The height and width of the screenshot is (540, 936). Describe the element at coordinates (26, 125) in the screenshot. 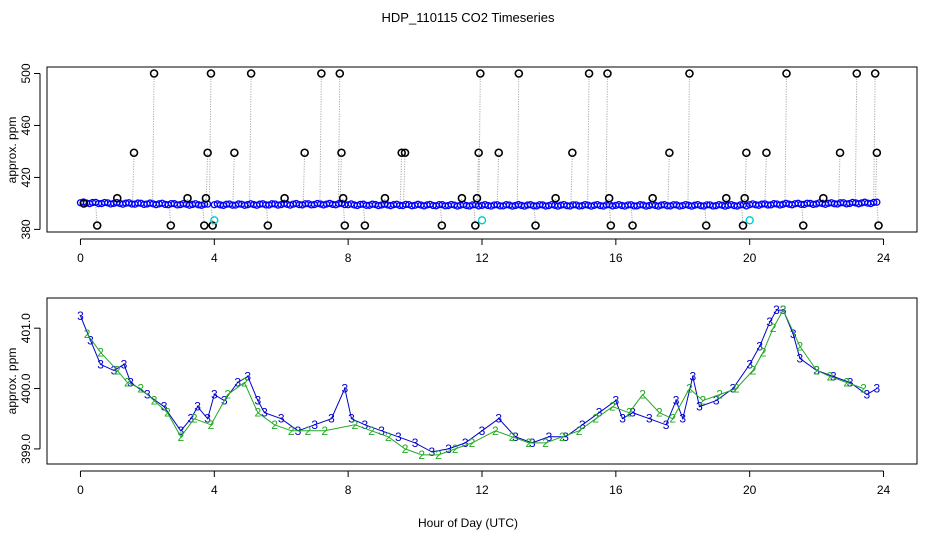

I see `top-y-tick-label: 460` at that location.